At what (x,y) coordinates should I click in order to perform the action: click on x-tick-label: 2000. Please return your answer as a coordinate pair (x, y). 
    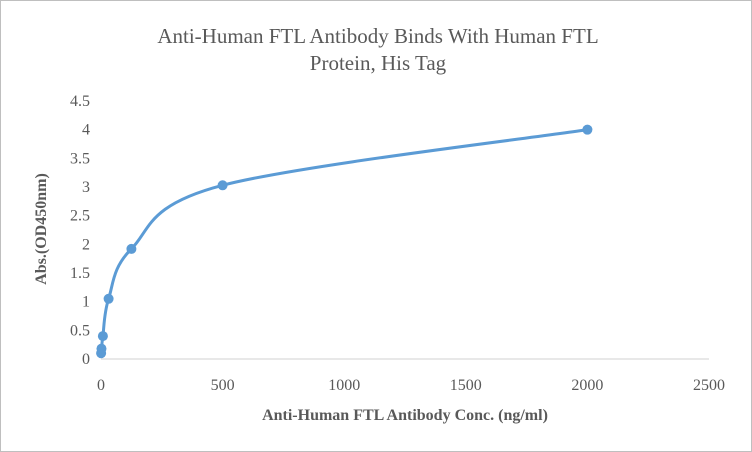
    Looking at the image, I should click on (587, 385).